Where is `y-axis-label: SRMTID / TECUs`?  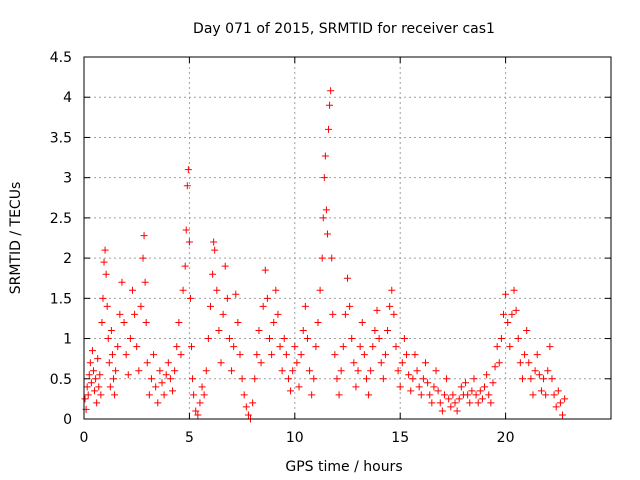 y-axis-label: SRMTID / TECUs is located at coordinates (16, 238).